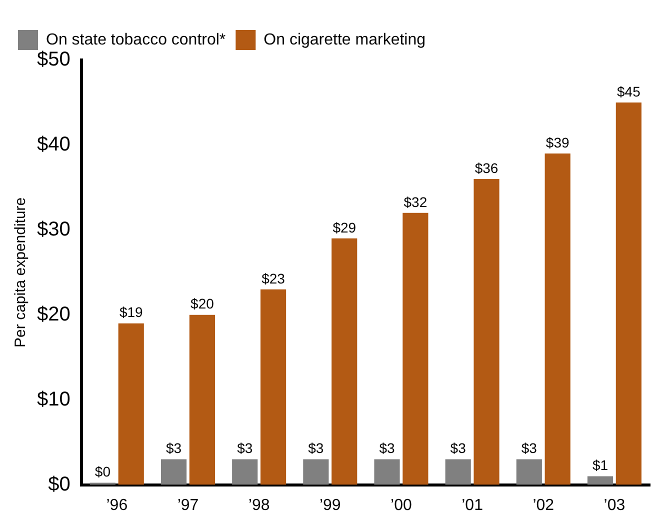  What do you see at coordinates (274, 278) in the screenshot?
I see `data-label: $23` at bounding box center [274, 278].